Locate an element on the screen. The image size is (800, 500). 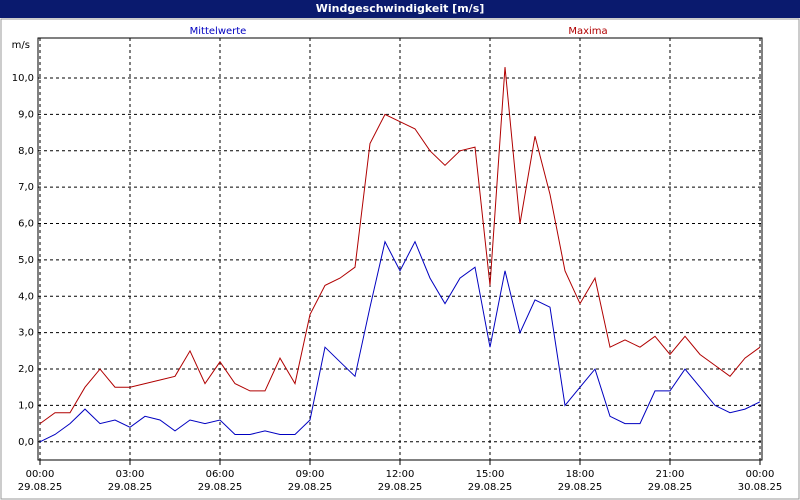
y-tick-label: 10,0 is located at coordinates (23, 78).